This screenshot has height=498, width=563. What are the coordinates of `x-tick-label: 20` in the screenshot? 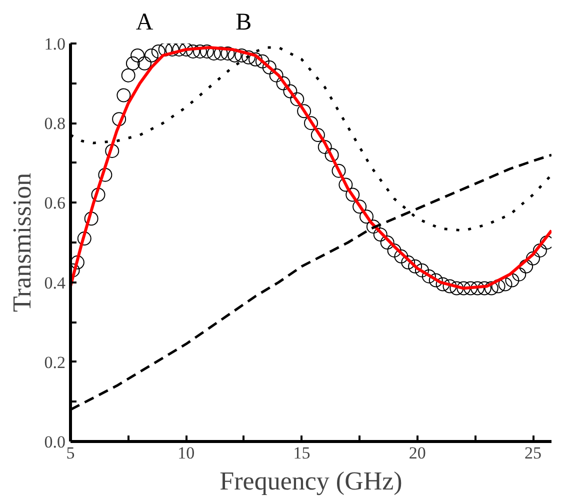 It's located at (417, 453).